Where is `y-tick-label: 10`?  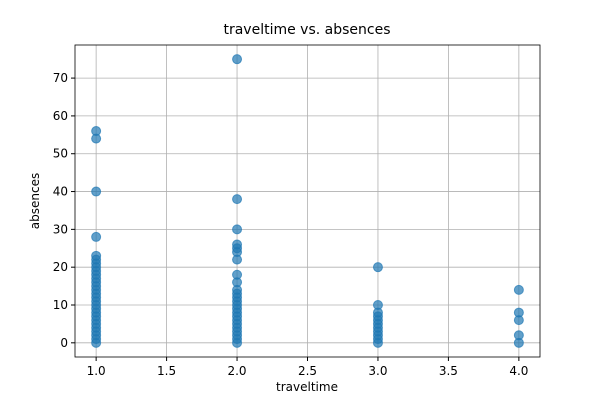
y-tick-label: 10 is located at coordinates (60, 305).